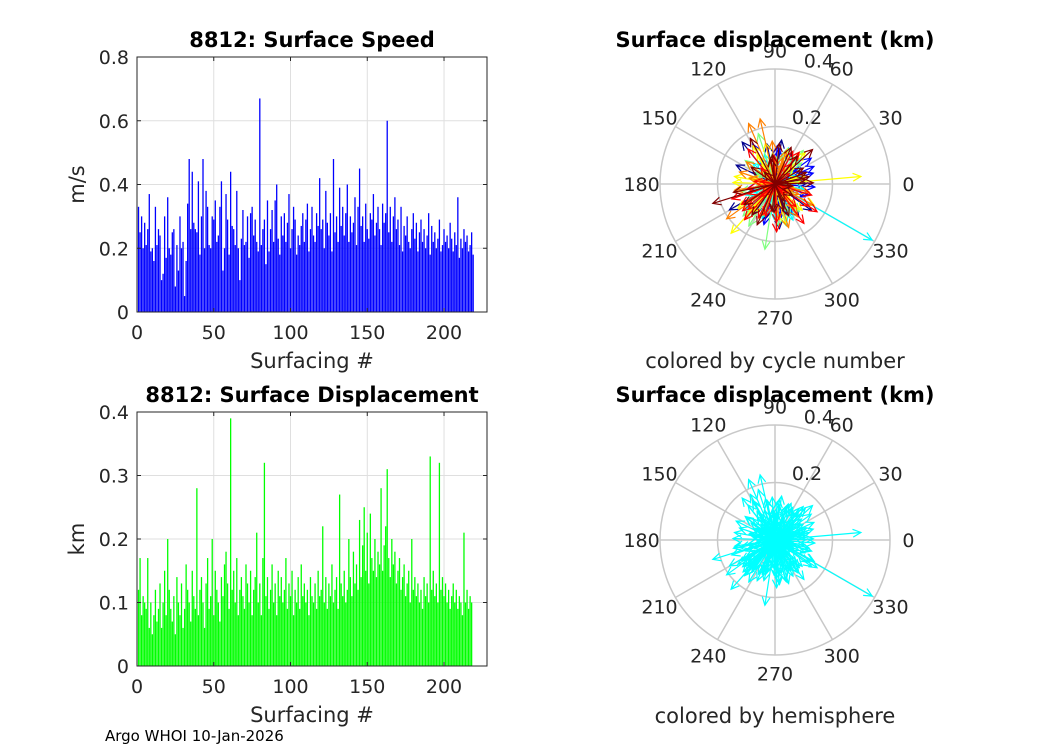 Image resolution: width=1050 pixels, height=750 pixels. I want to click on theta-tick-label: 60, so click(842, 426).